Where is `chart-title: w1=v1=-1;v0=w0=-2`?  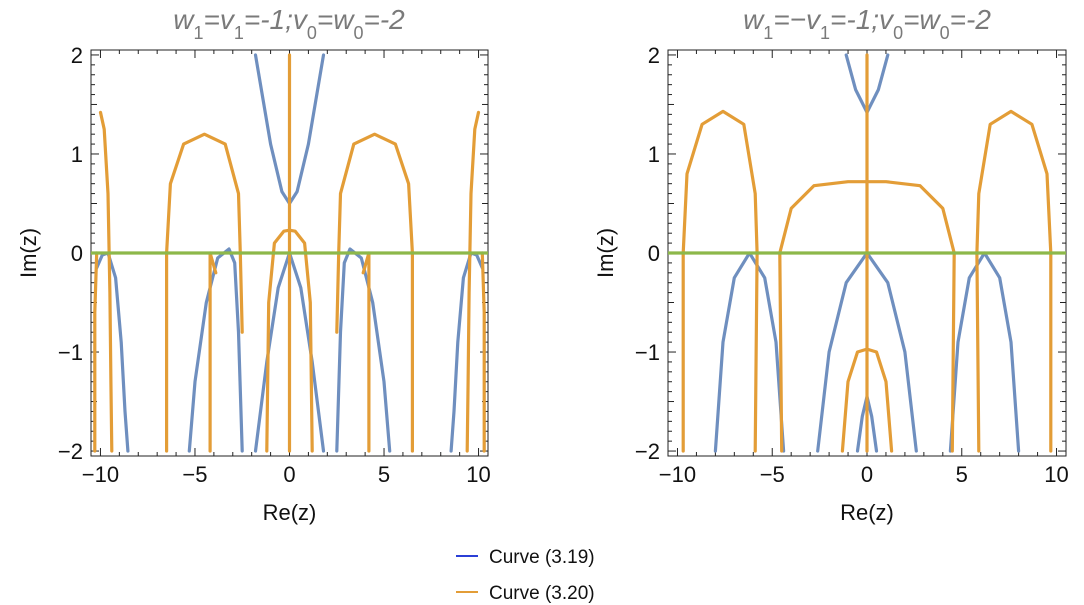
chart-title: w1=v1=-1;v0=w0=-2 is located at coordinates (289, 23).